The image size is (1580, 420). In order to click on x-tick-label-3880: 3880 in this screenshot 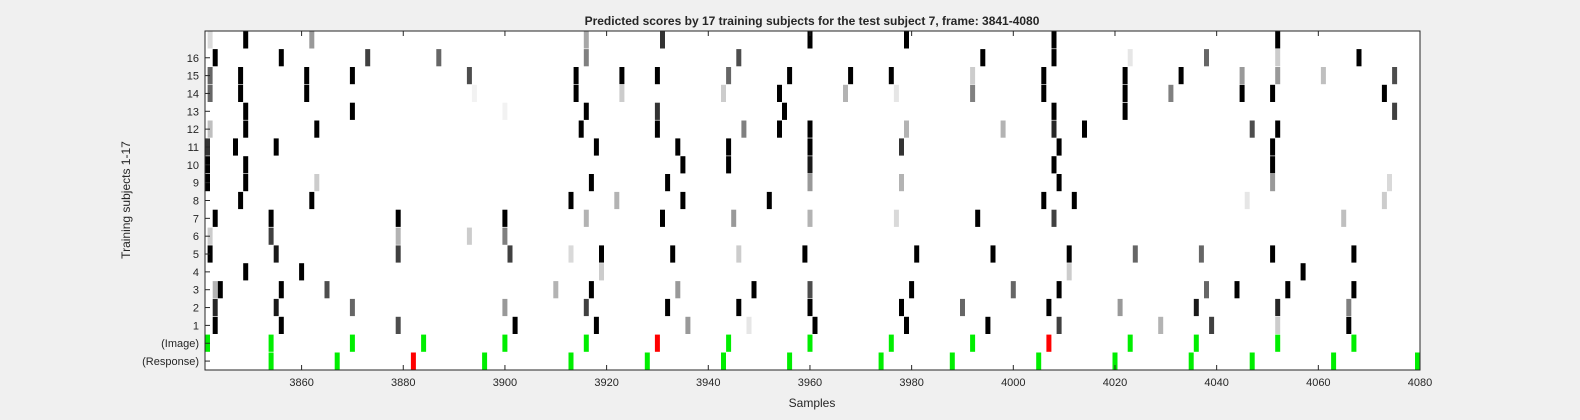, I will do `click(403, 383)`.